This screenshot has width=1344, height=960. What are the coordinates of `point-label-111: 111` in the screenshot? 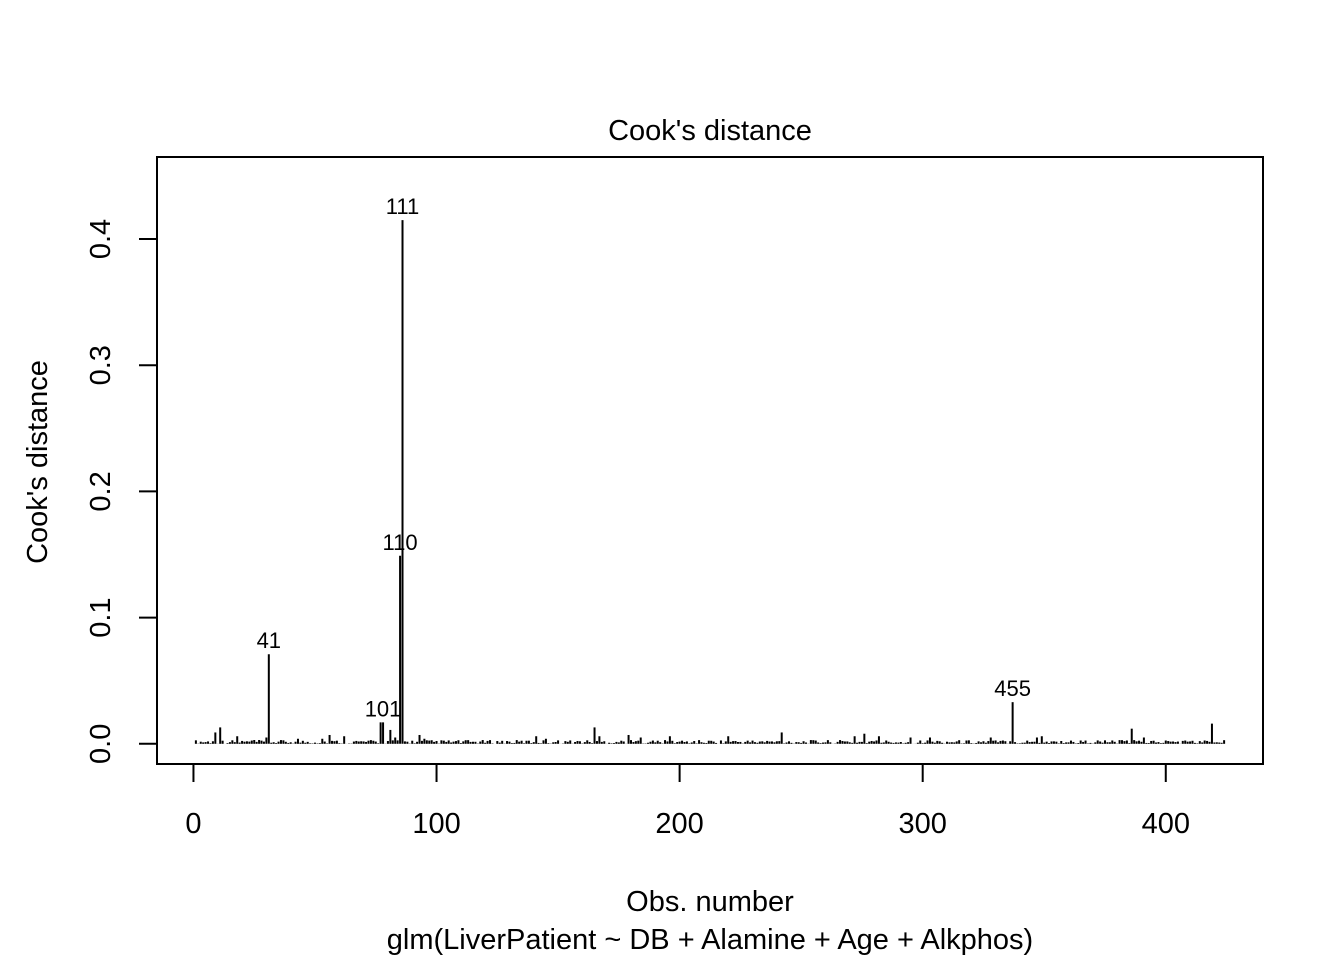 It's located at (402, 206).